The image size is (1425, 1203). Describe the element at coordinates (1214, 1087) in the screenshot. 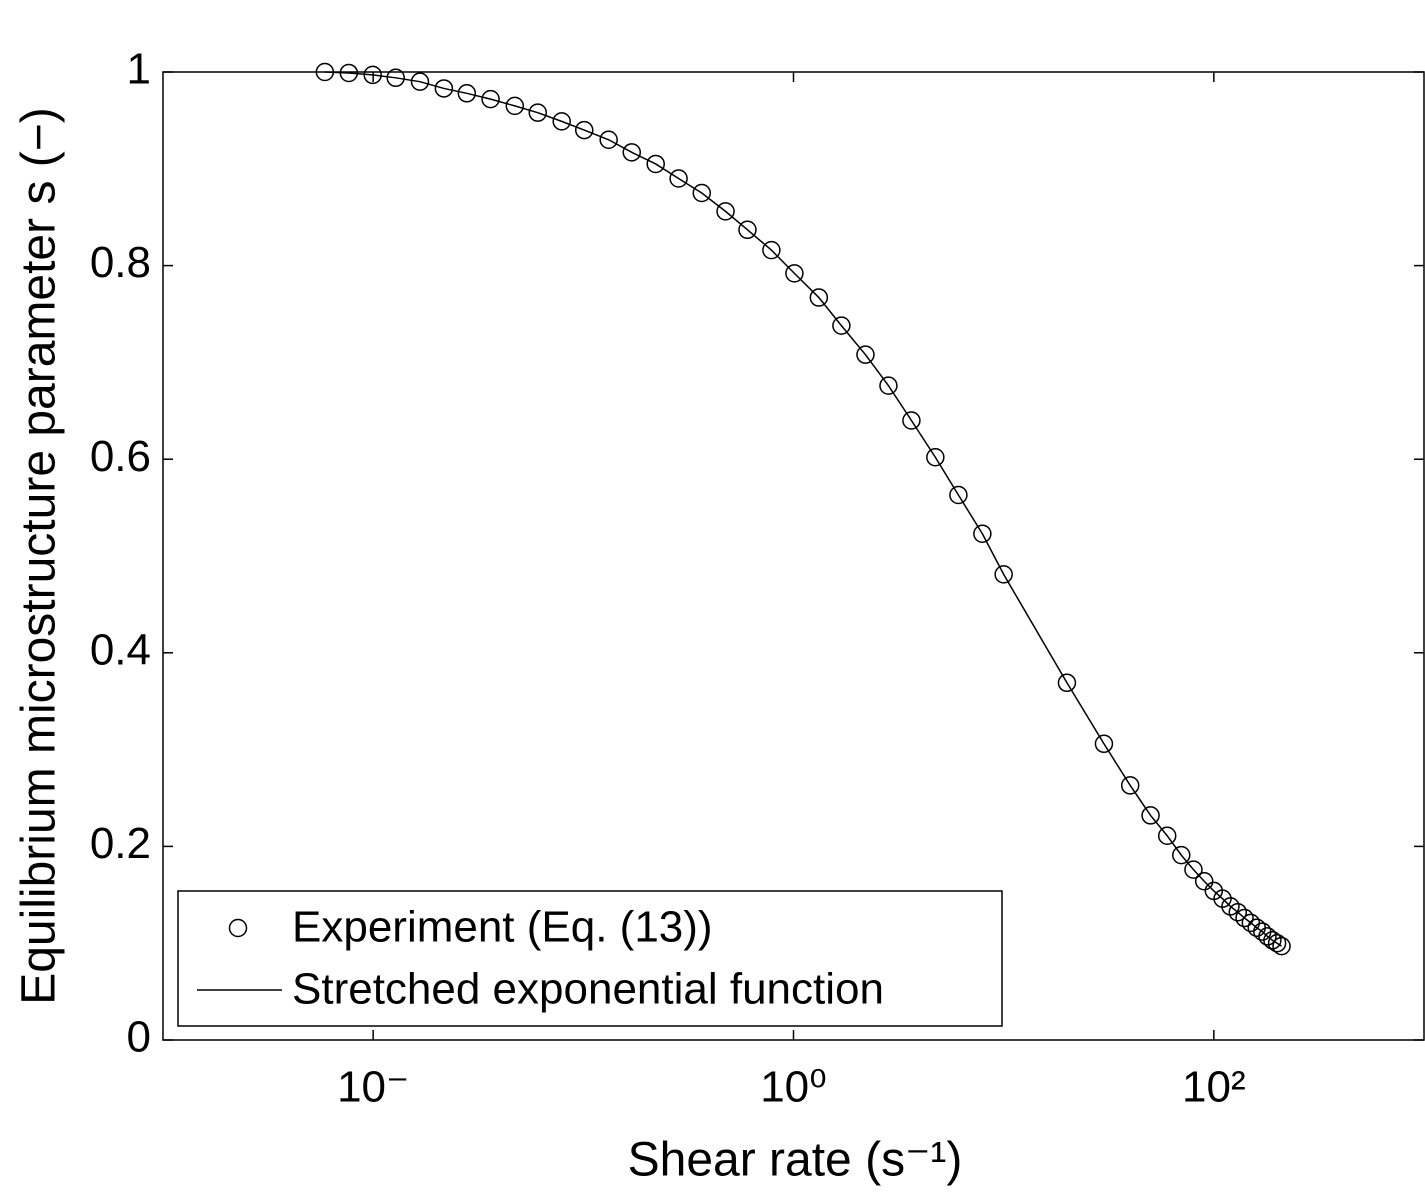

I see `x-tick-label: 10²` at that location.